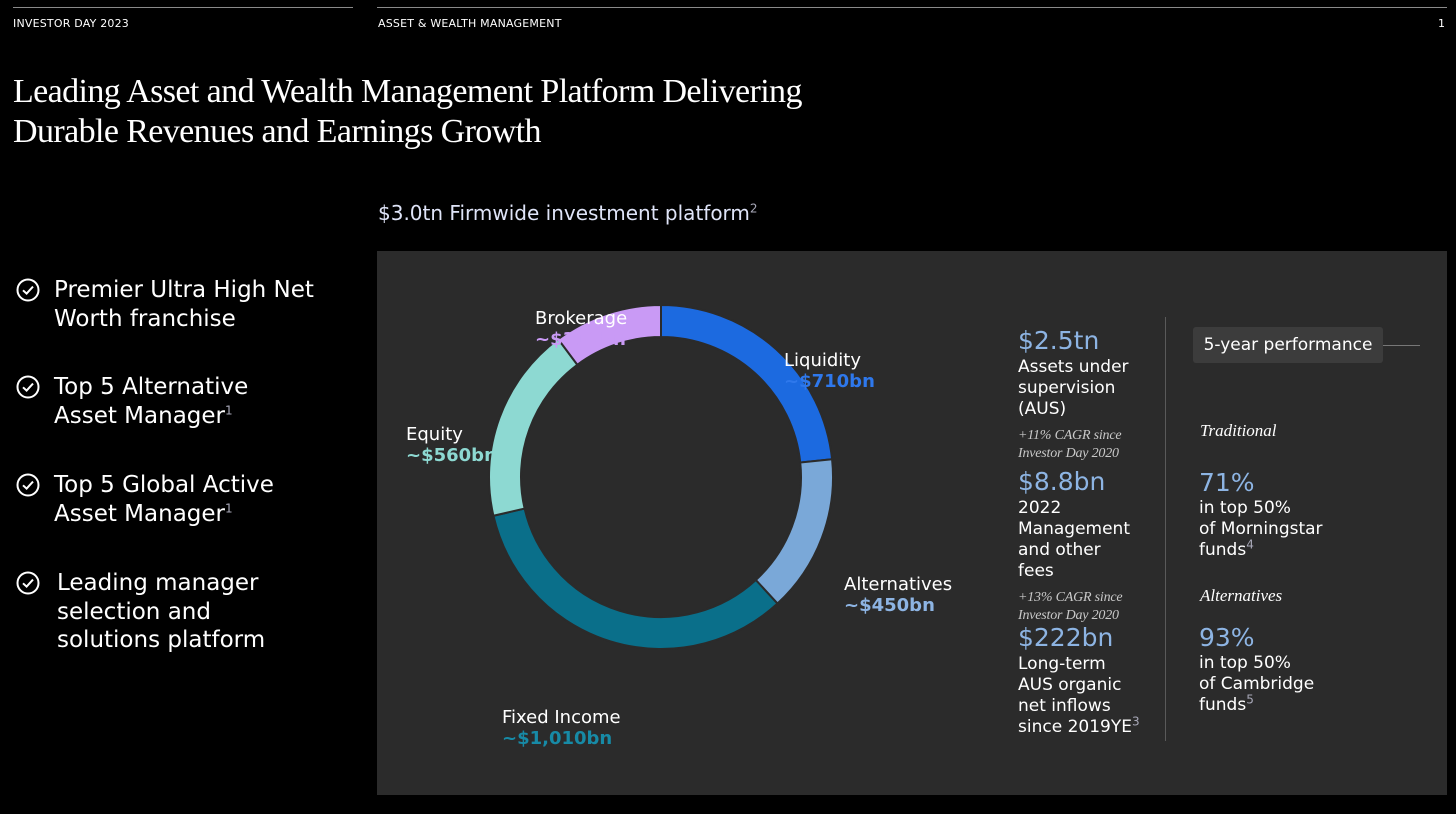  I want to click on donut-chart, so click(661, 476).